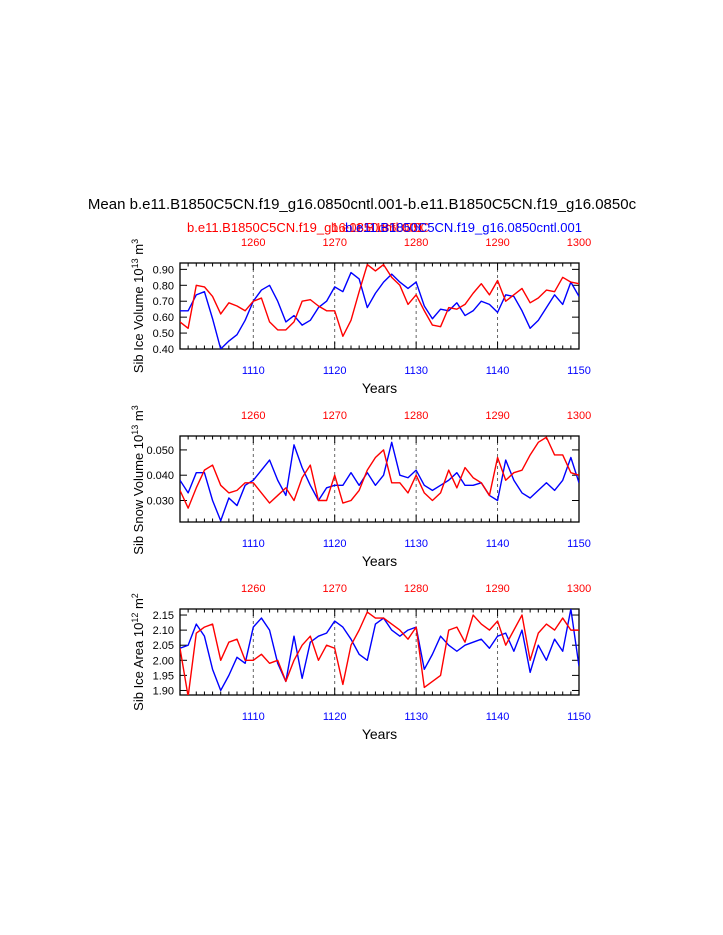 Image resolution: width=723 pixels, height=935 pixels. I want to click on y-axis-label: Sib Snow Volume 1013 m3, so click(138, 479).